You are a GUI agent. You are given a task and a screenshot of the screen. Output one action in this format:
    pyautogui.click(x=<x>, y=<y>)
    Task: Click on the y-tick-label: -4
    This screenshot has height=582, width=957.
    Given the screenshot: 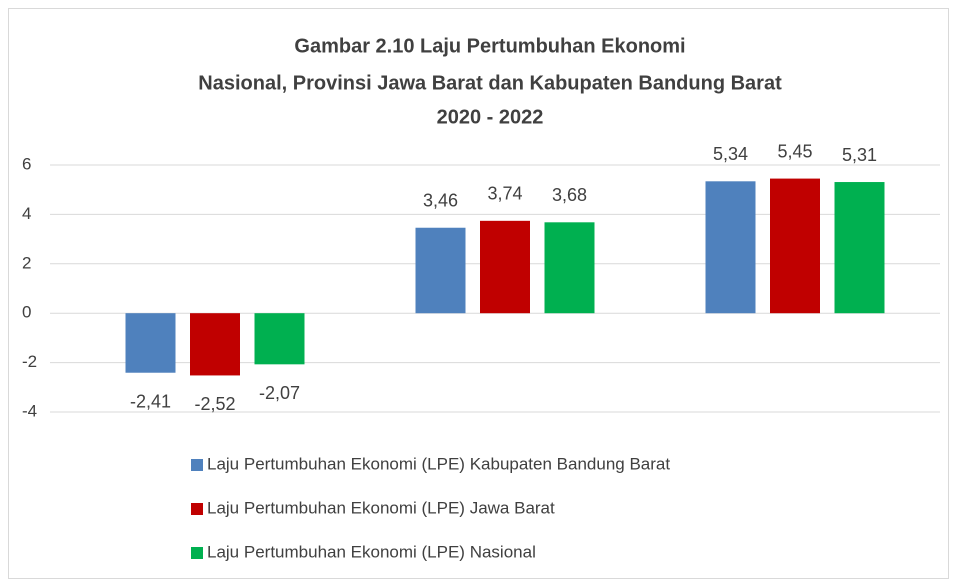 What is the action you would take?
    pyautogui.click(x=29, y=410)
    